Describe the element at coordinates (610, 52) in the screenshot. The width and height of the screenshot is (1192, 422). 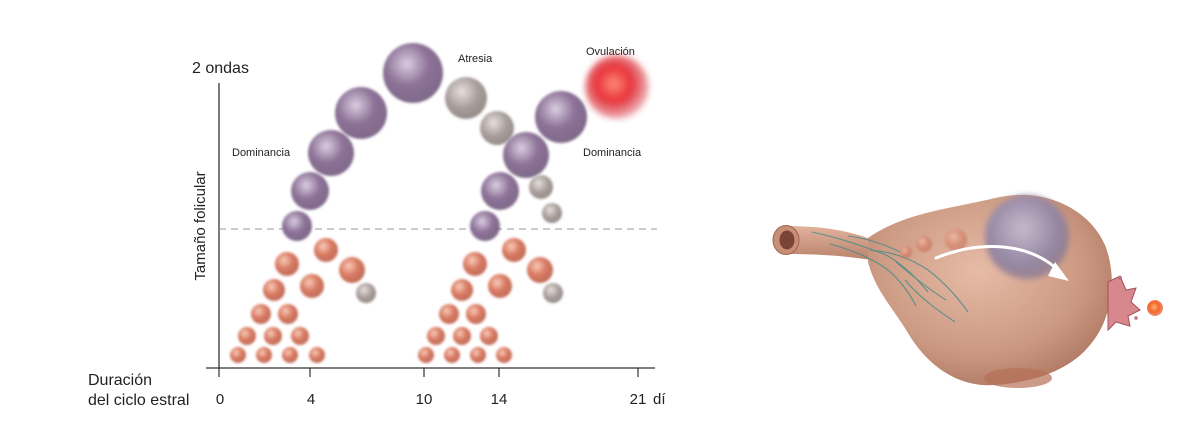
I see `label-ovulation: Ovulación` at that location.